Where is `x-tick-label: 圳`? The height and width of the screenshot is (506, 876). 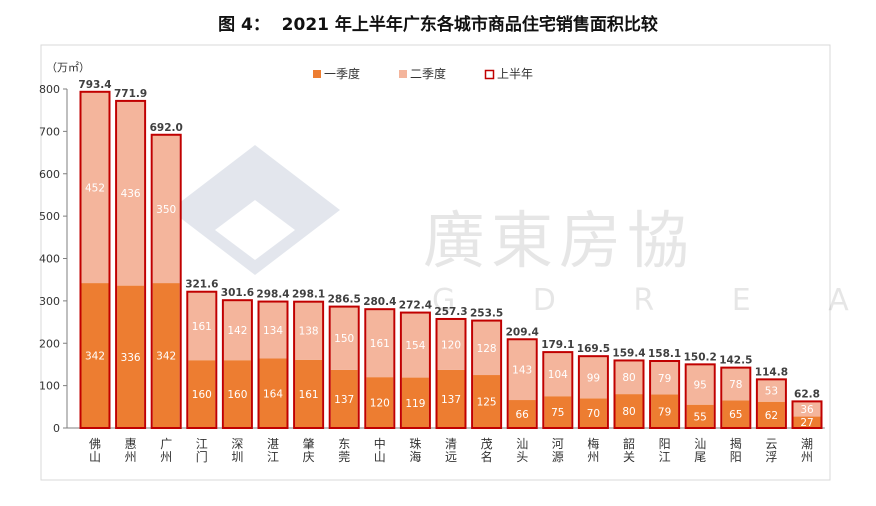
x-tick-label: 圳 is located at coordinates (237, 457).